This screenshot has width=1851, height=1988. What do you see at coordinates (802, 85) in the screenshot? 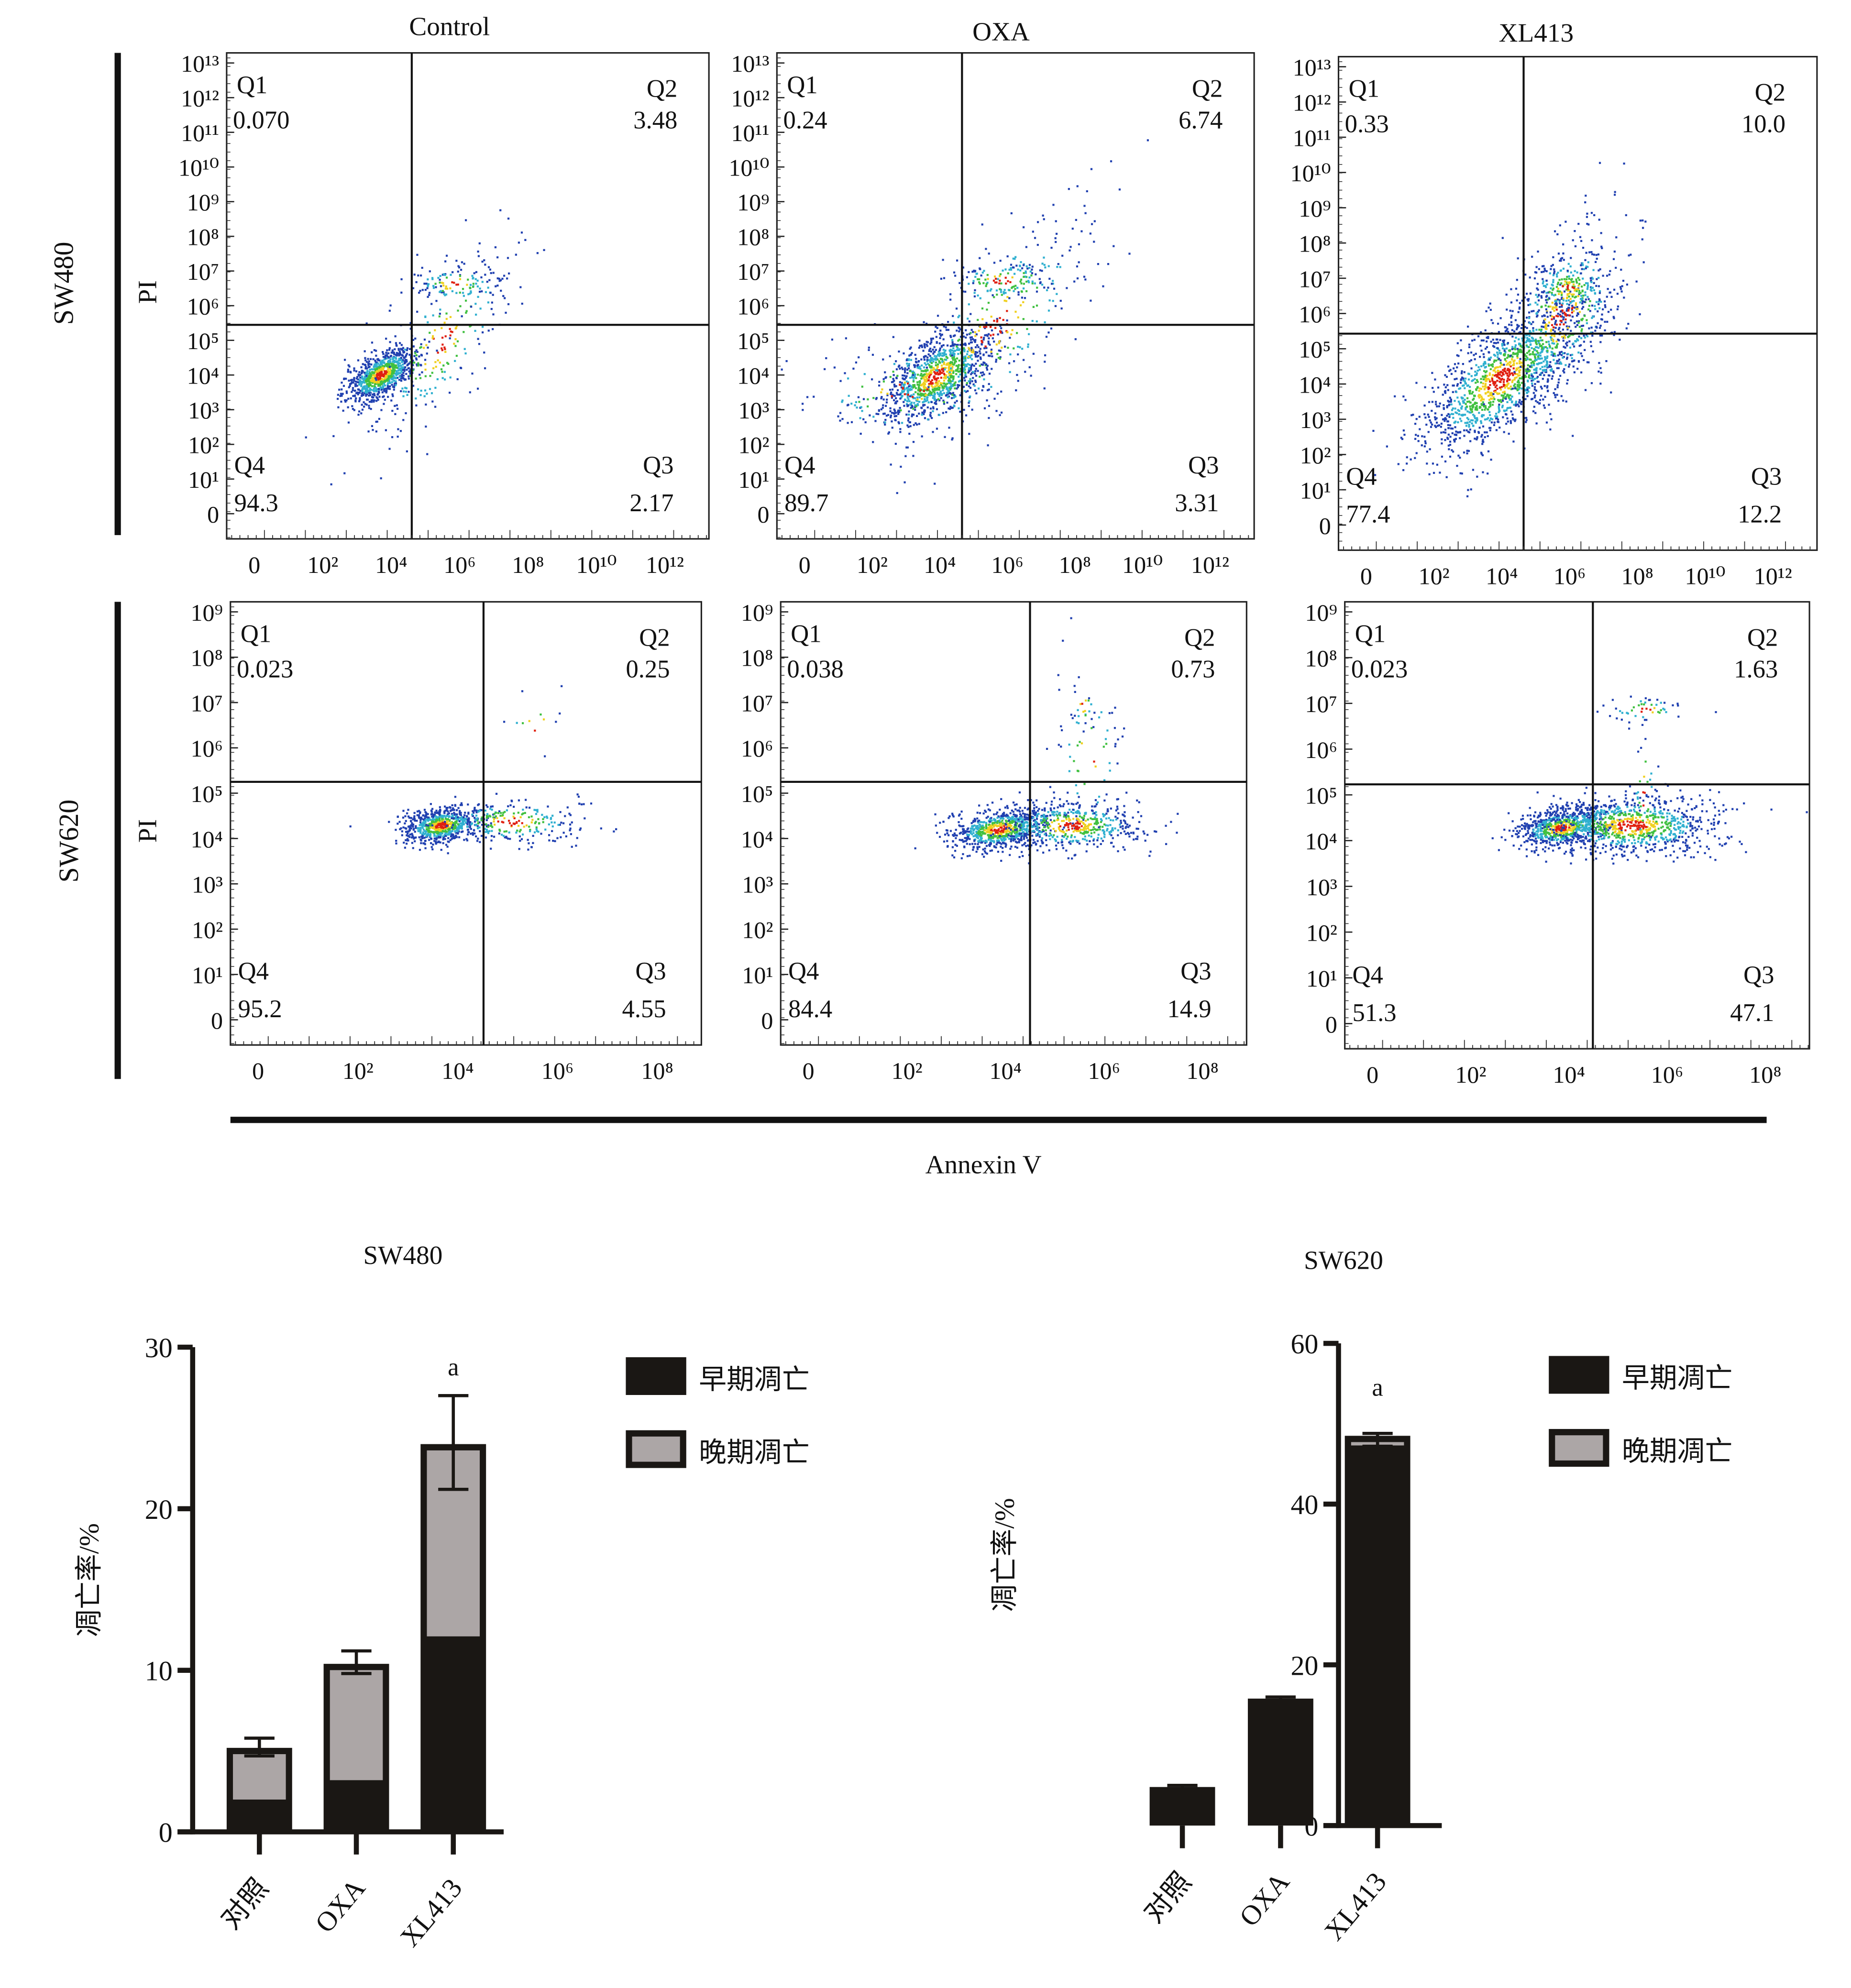
I see `quadrant-label-q1: Q1` at bounding box center [802, 85].